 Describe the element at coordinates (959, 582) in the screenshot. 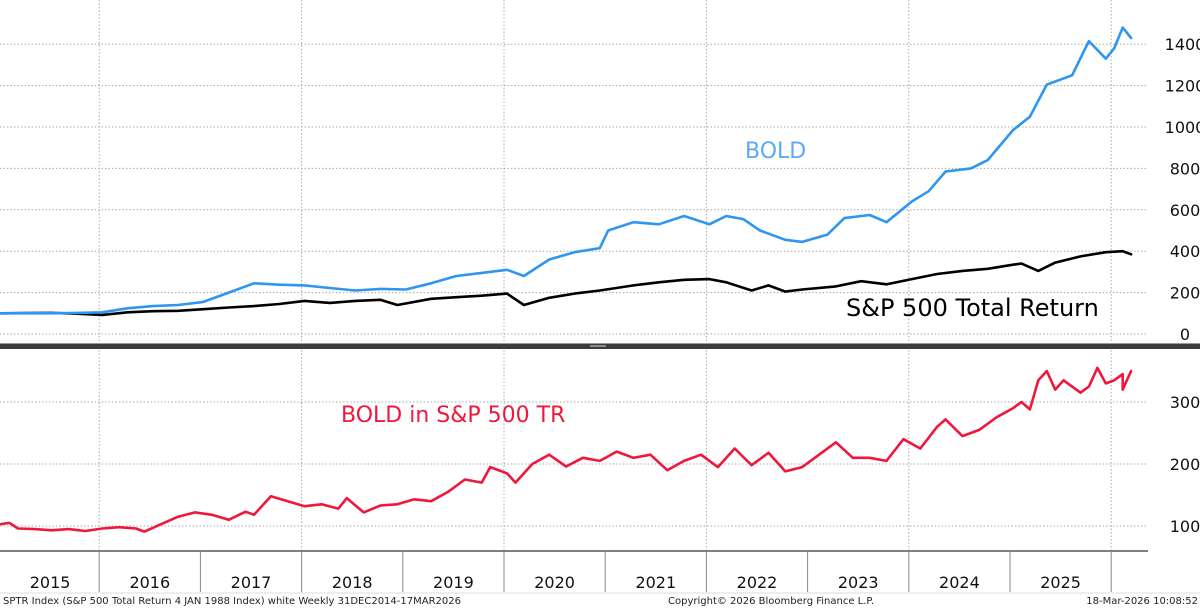

I see `x-tick-label: 2024` at that location.